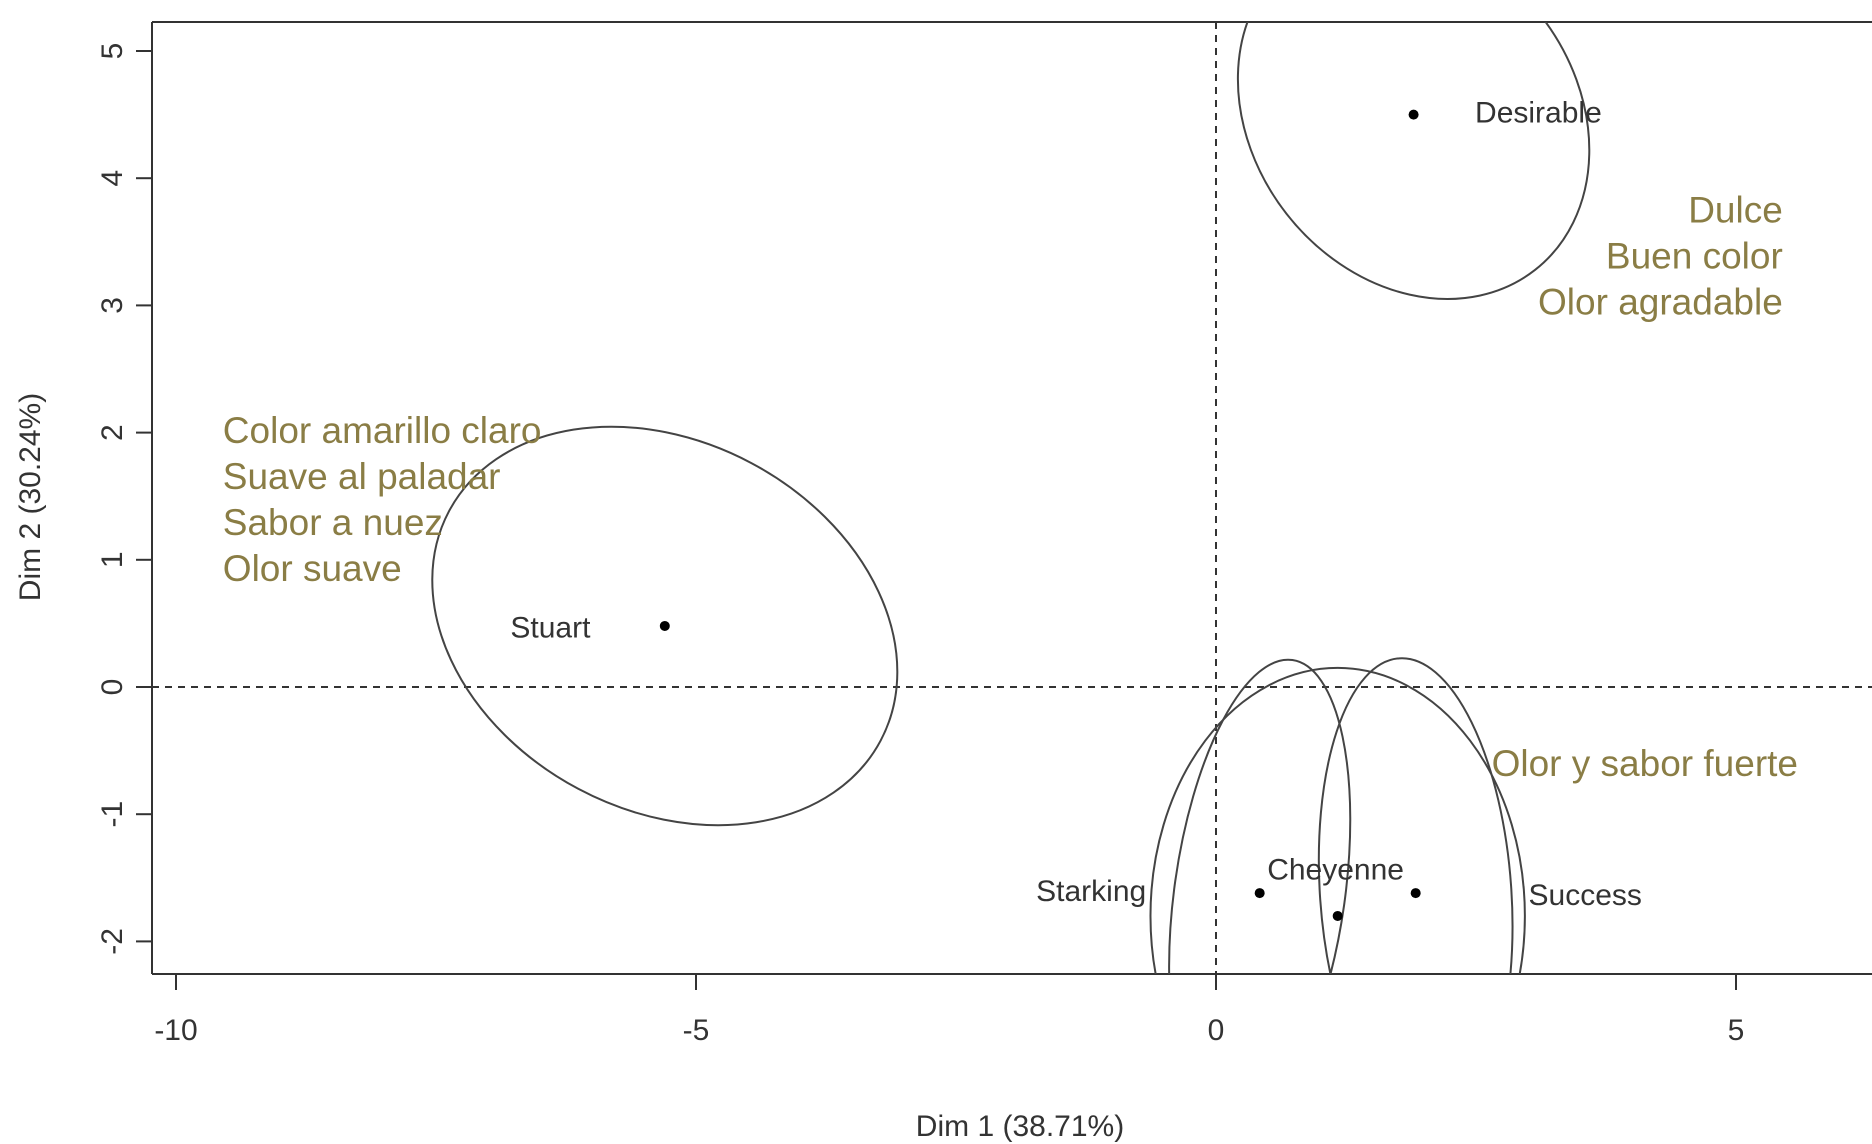  Describe the element at coordinates (112, 941) in the screenshot. I see `y-tick-label: -2` at that location.